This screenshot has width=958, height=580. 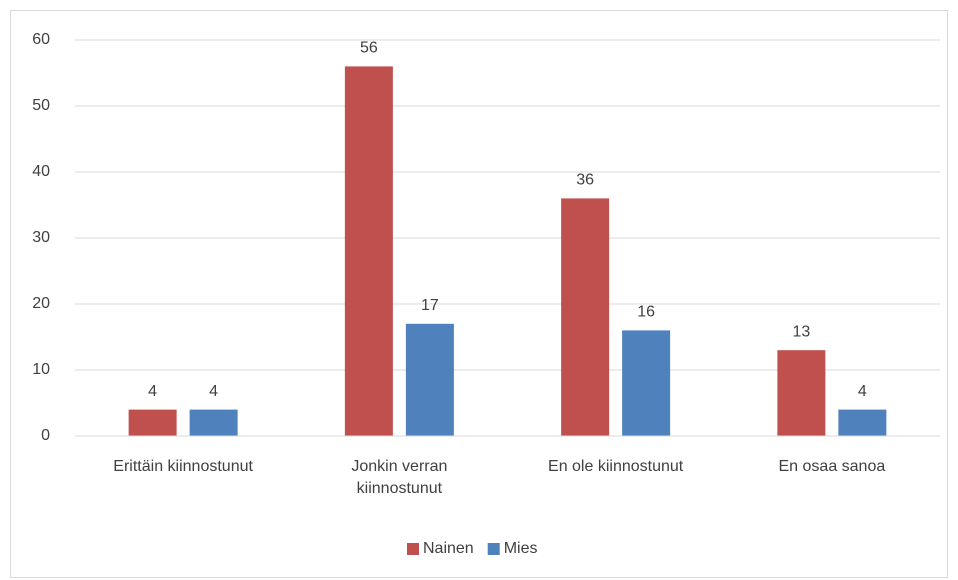 I want to click on y-tick-label: 20, so click(x=41, y=303).